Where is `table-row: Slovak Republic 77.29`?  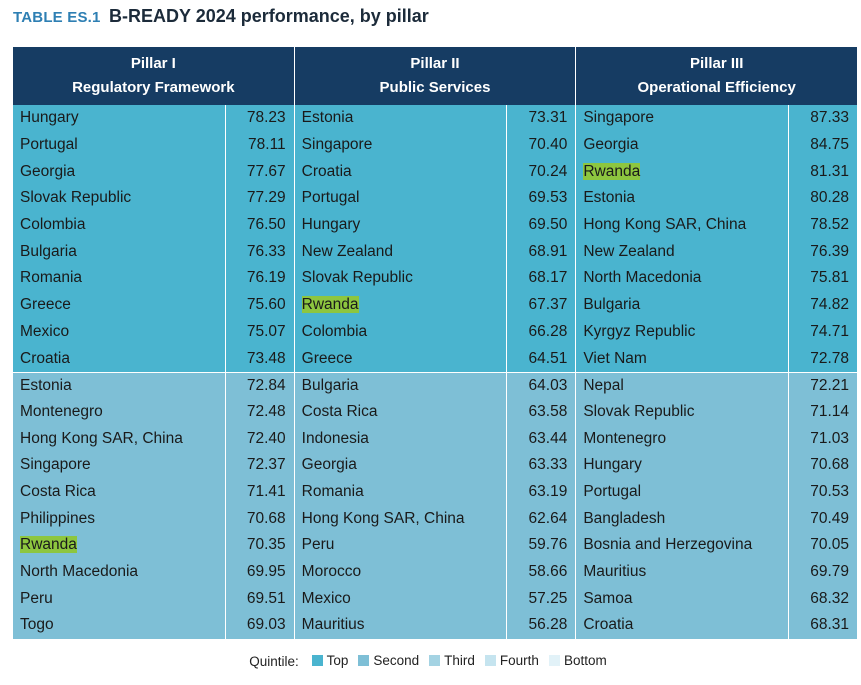 table-row: Slovak Republic 77.29 is located at coordinates (153, 198).